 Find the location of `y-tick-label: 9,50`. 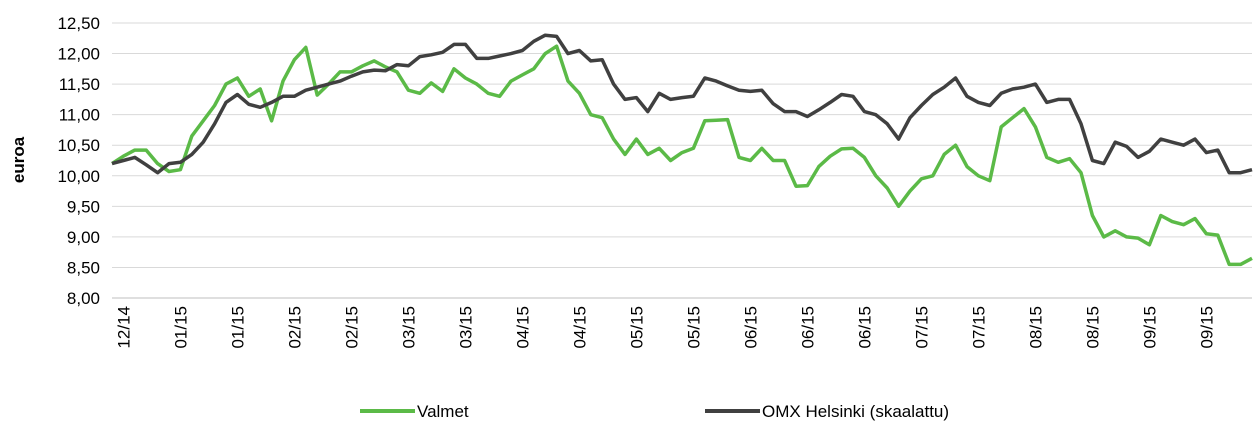

y-tick-label: 9,50 is located at coordinates (83, 206).